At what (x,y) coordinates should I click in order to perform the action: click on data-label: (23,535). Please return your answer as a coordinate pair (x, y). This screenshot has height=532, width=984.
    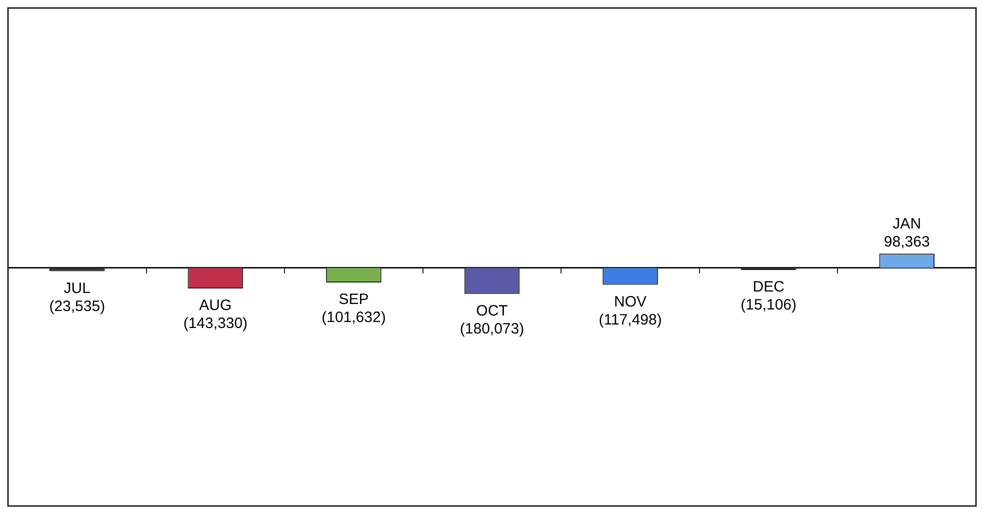
    Looking at the image, I should click on (77, 306).